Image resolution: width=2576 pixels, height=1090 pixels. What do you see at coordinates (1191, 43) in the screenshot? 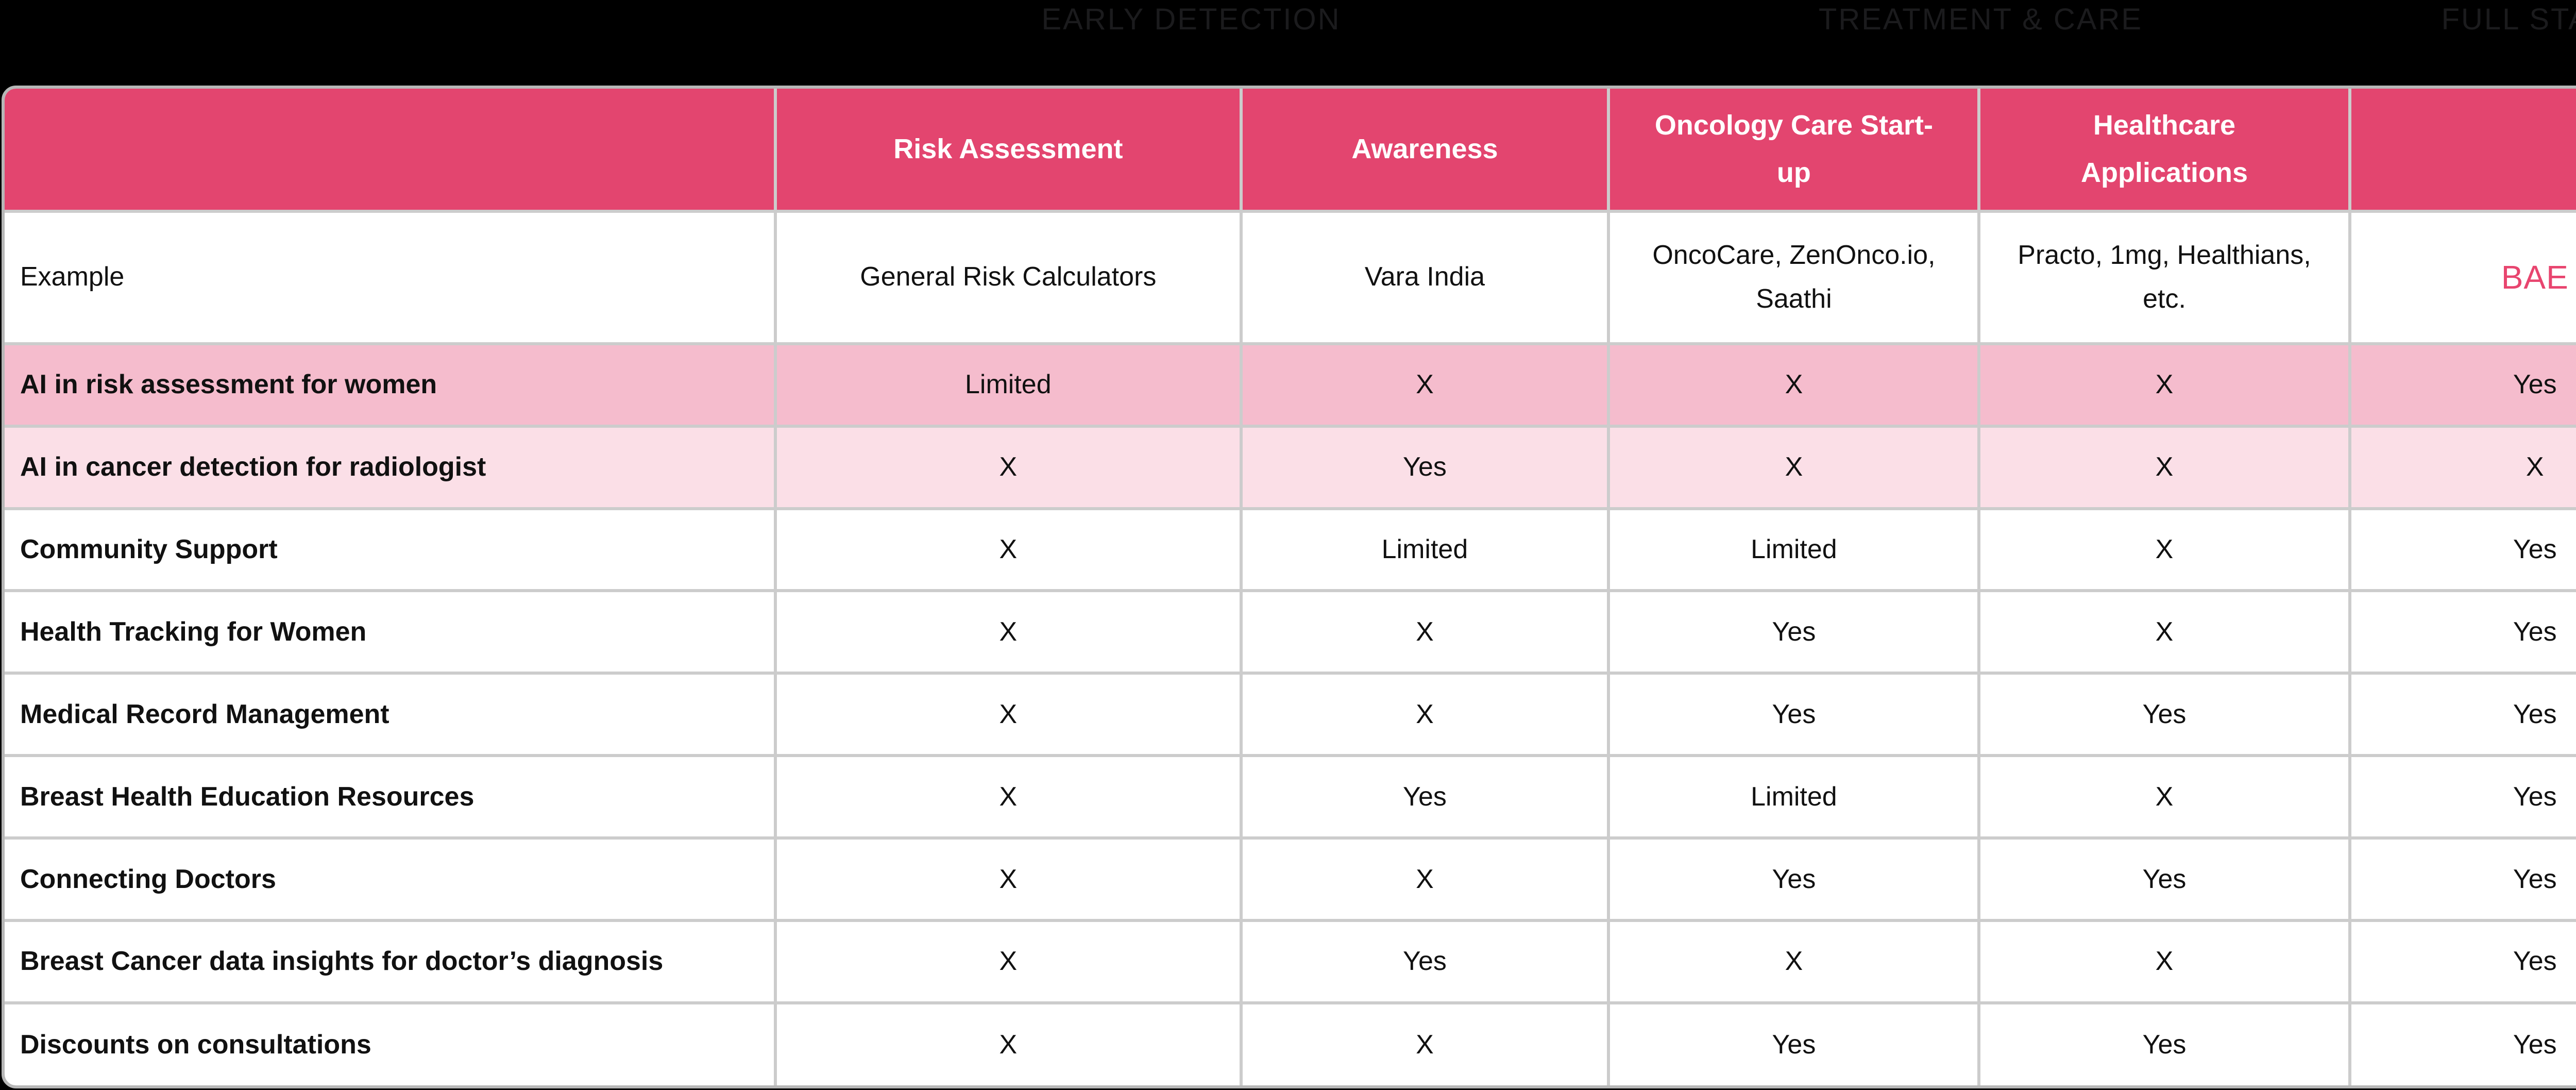
I see `banner-group-early-detection: EARLY DETECTION` at bounding box center [1191, 43].